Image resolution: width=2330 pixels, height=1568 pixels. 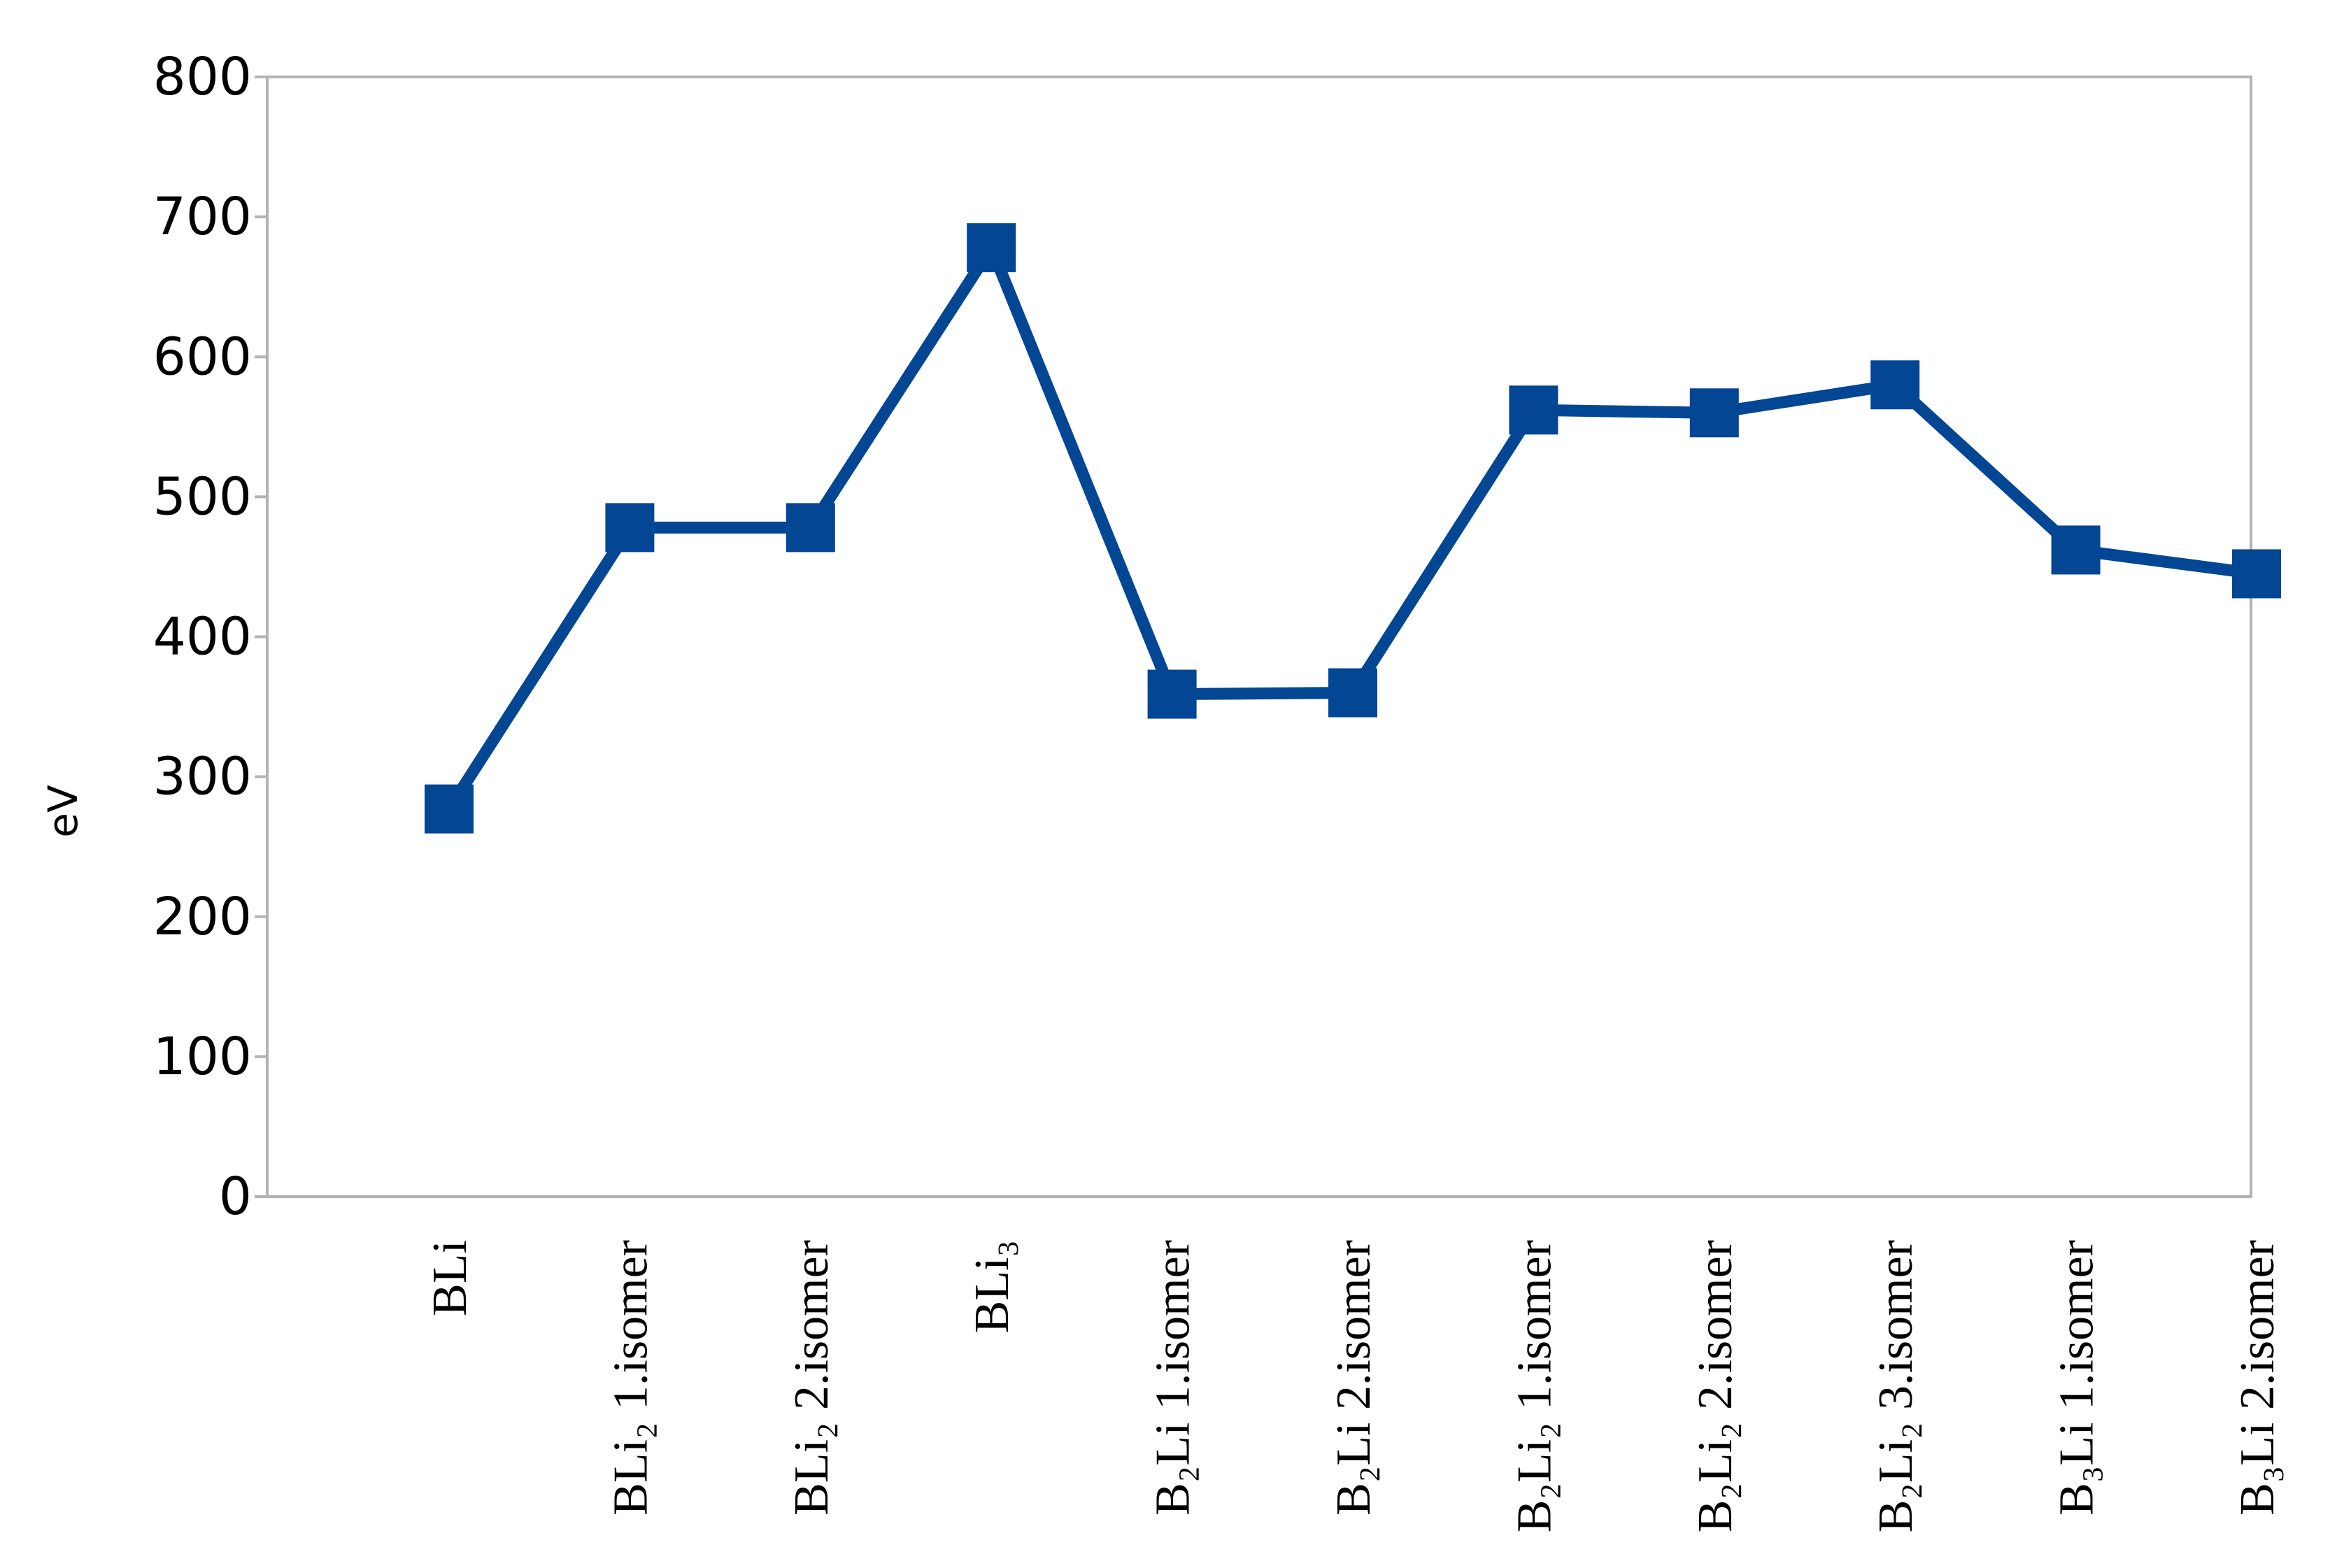 I want to click on y-tick-layer: 0 100 200 300 400 500 600 700 800, so click(x=210, y=637).